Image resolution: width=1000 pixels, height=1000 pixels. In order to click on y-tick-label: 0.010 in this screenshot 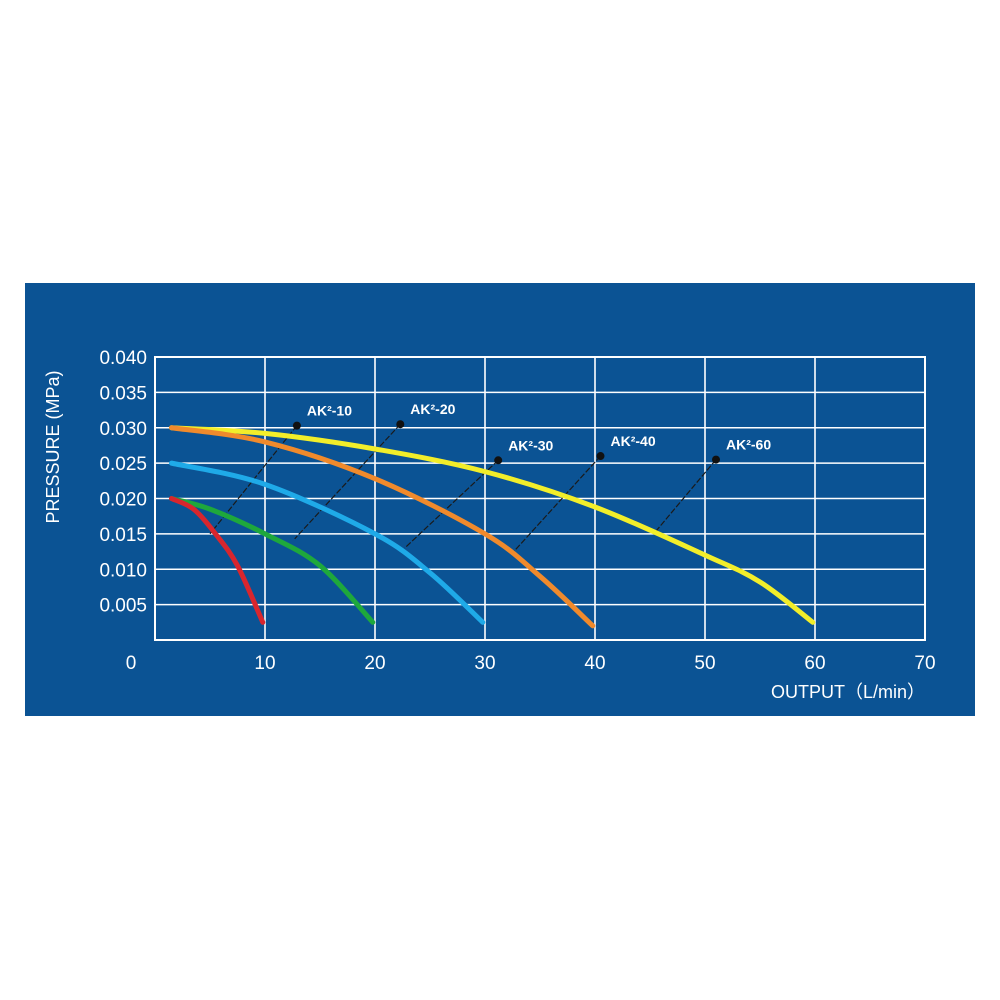, I will do `click(123, 570)`.